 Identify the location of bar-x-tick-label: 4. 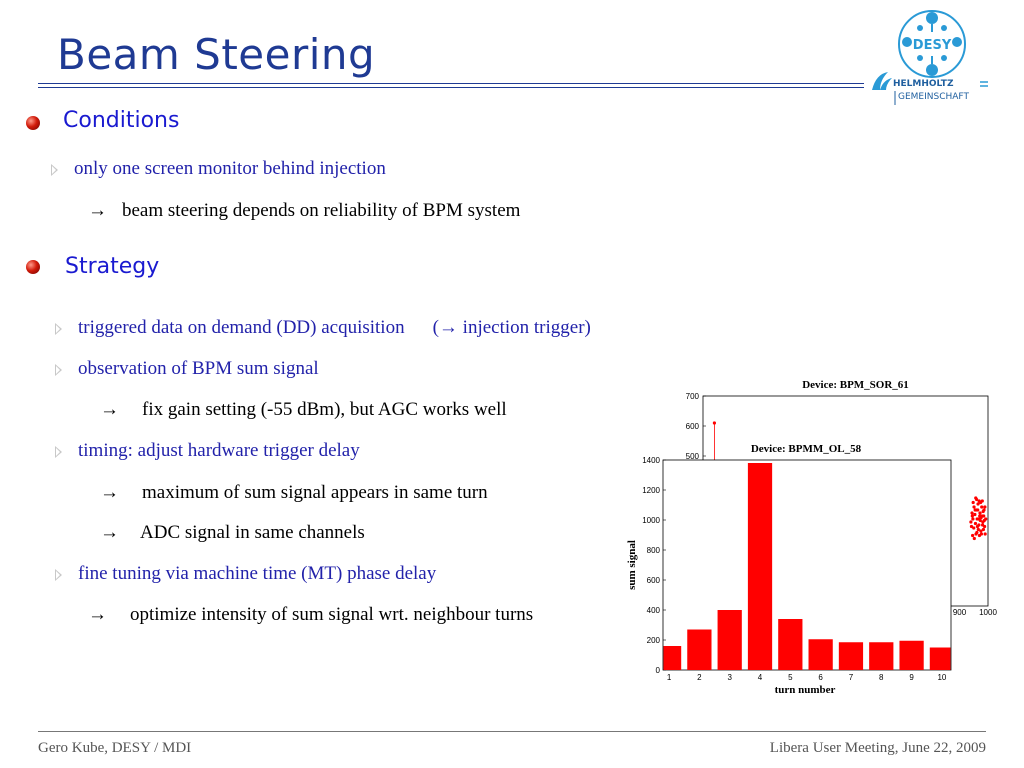
(760, 677).